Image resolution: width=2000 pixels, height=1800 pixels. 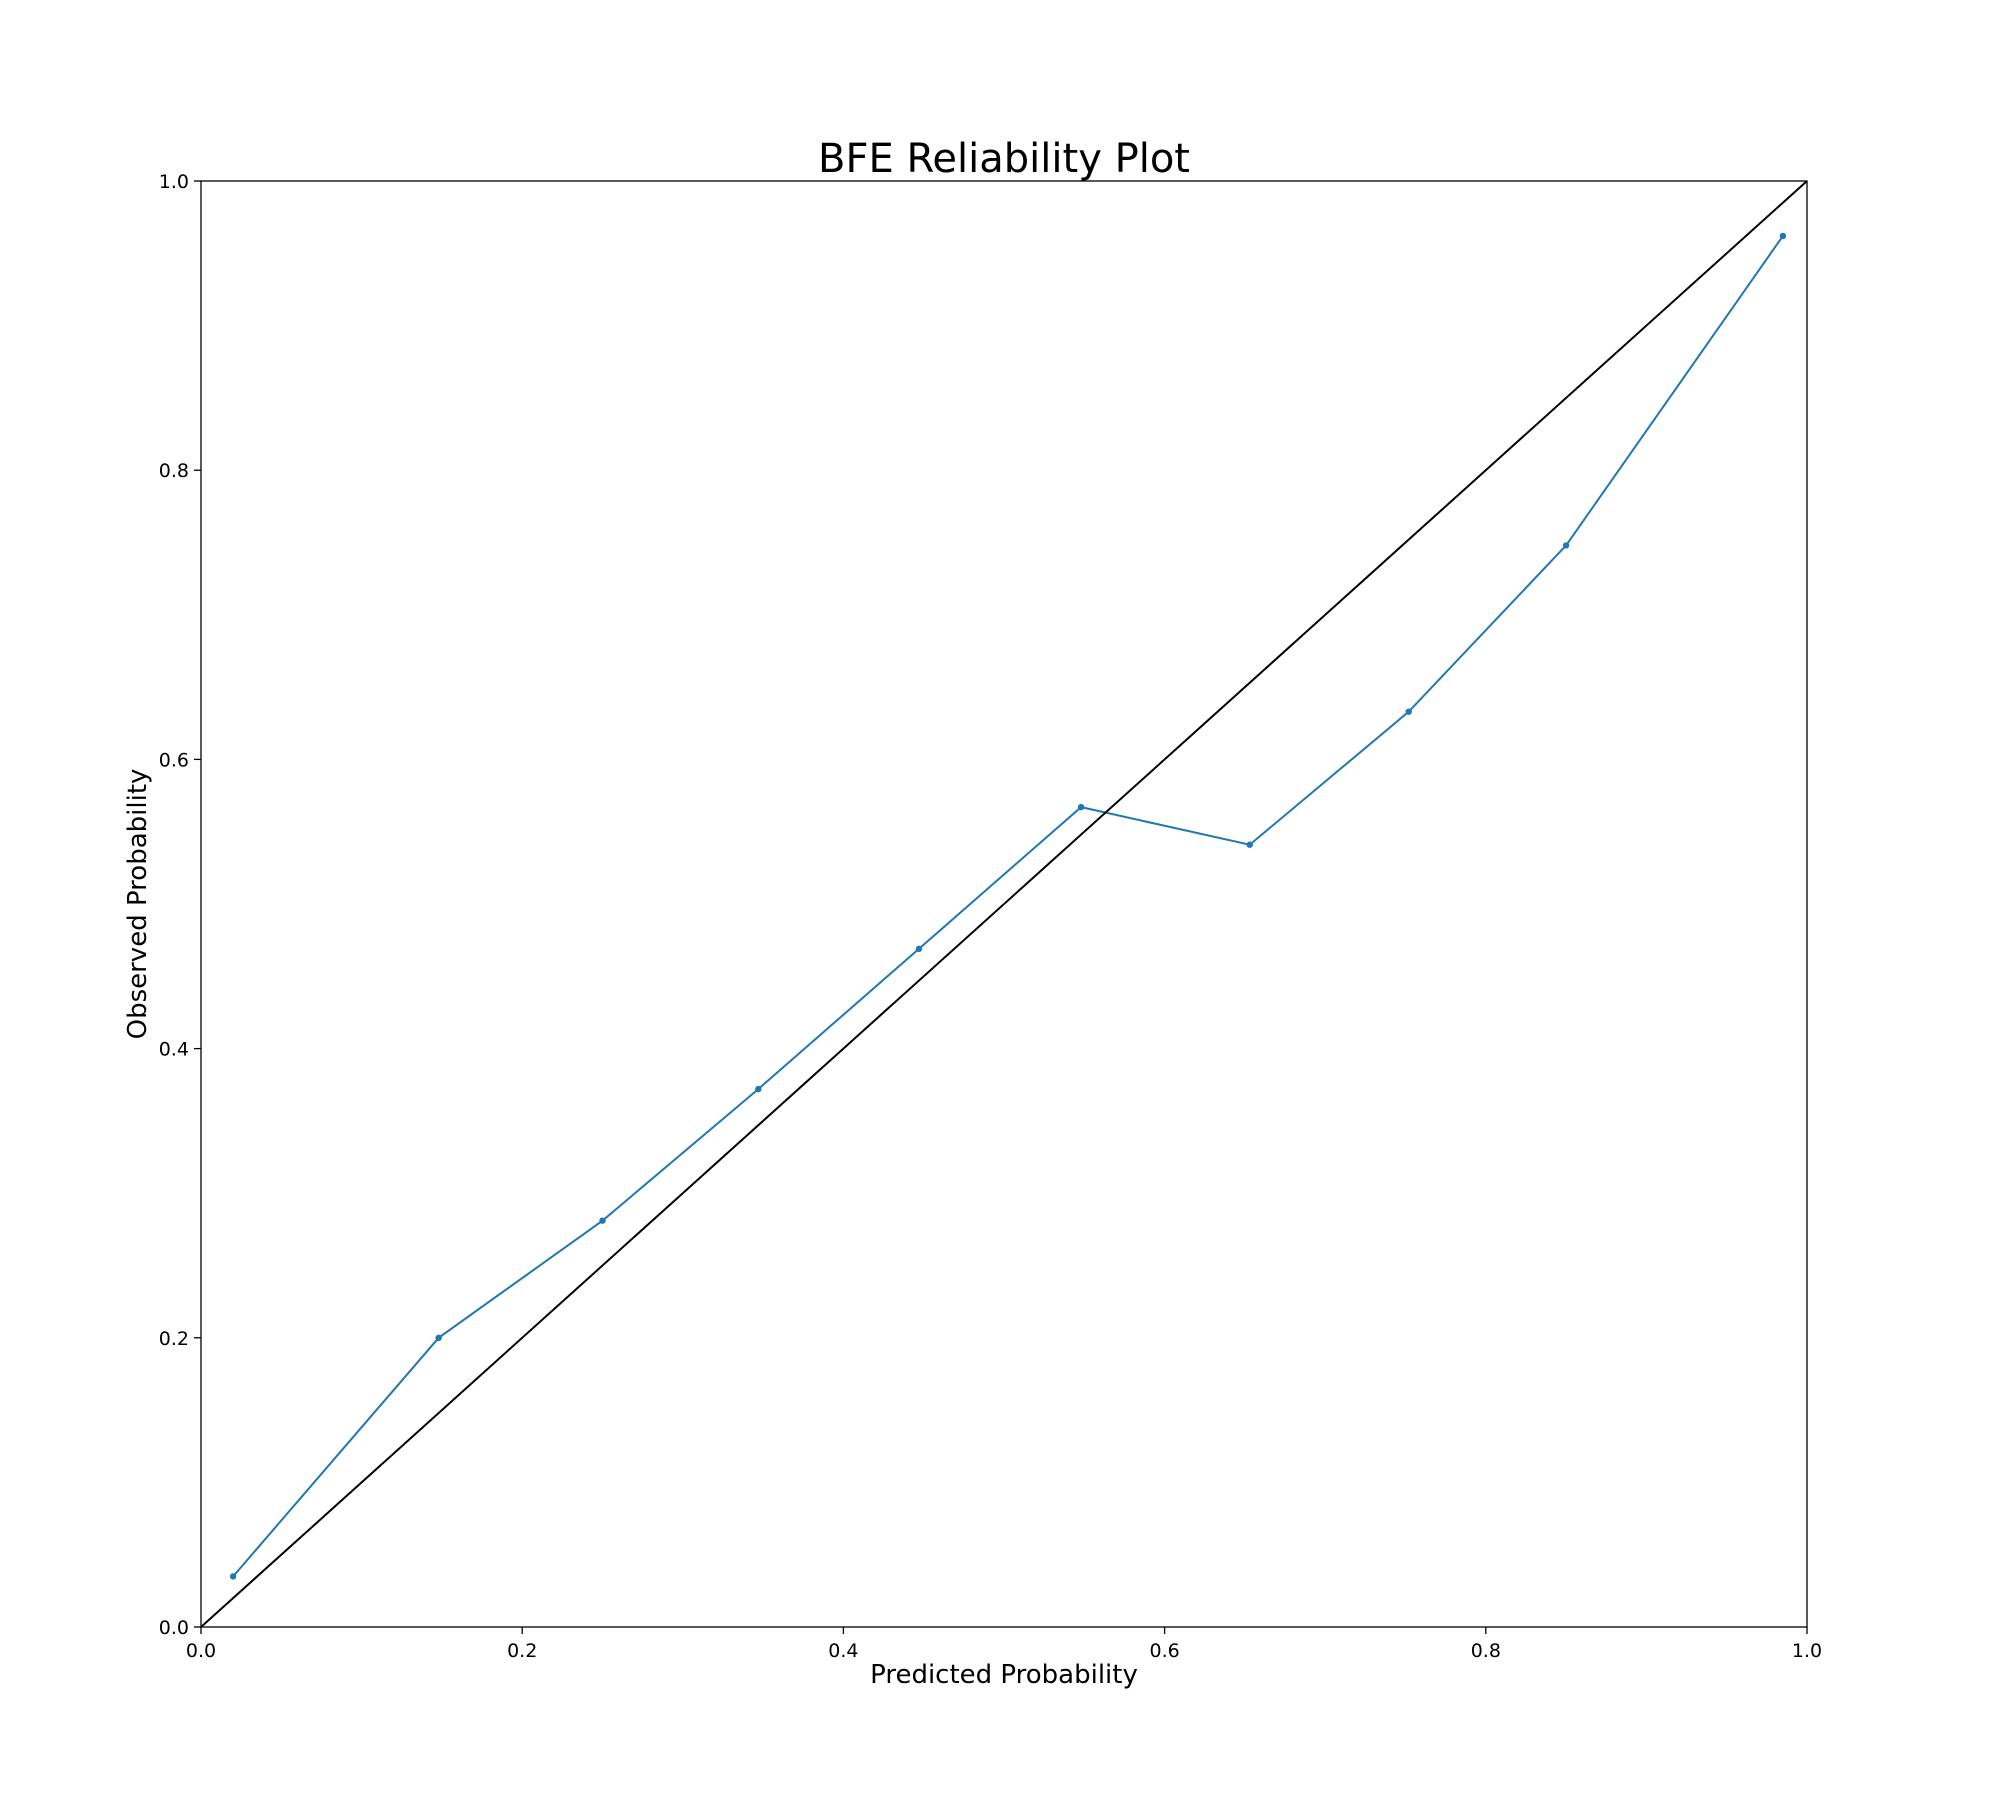 I want to click on y-axis-ticks: 0.0 0.2 0.4 0.6 0.8 1.0, so click(x=180, y=905).